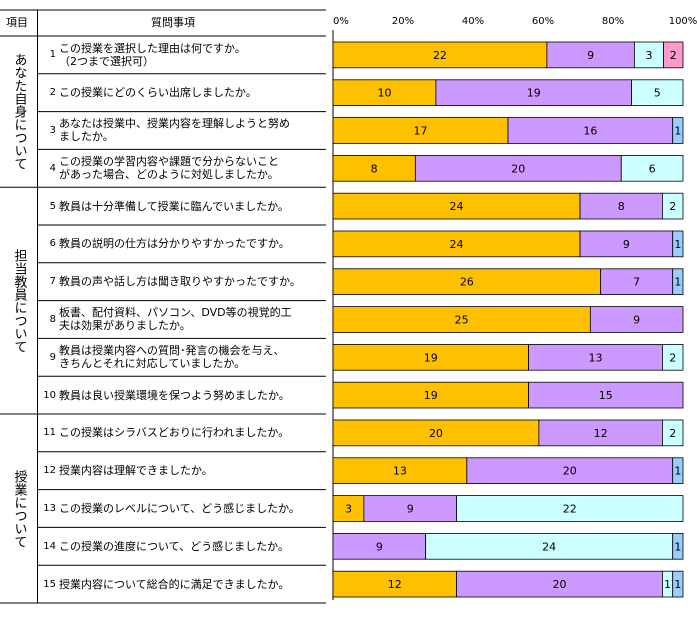 The width and height of the screenshot is (697, 617). What do you see at coordinates (174, 395) in the screenshot?
I see `question-text-line: 教員は良い授業環境を保つよう努めましたか。` at bounding box center [174, 395].